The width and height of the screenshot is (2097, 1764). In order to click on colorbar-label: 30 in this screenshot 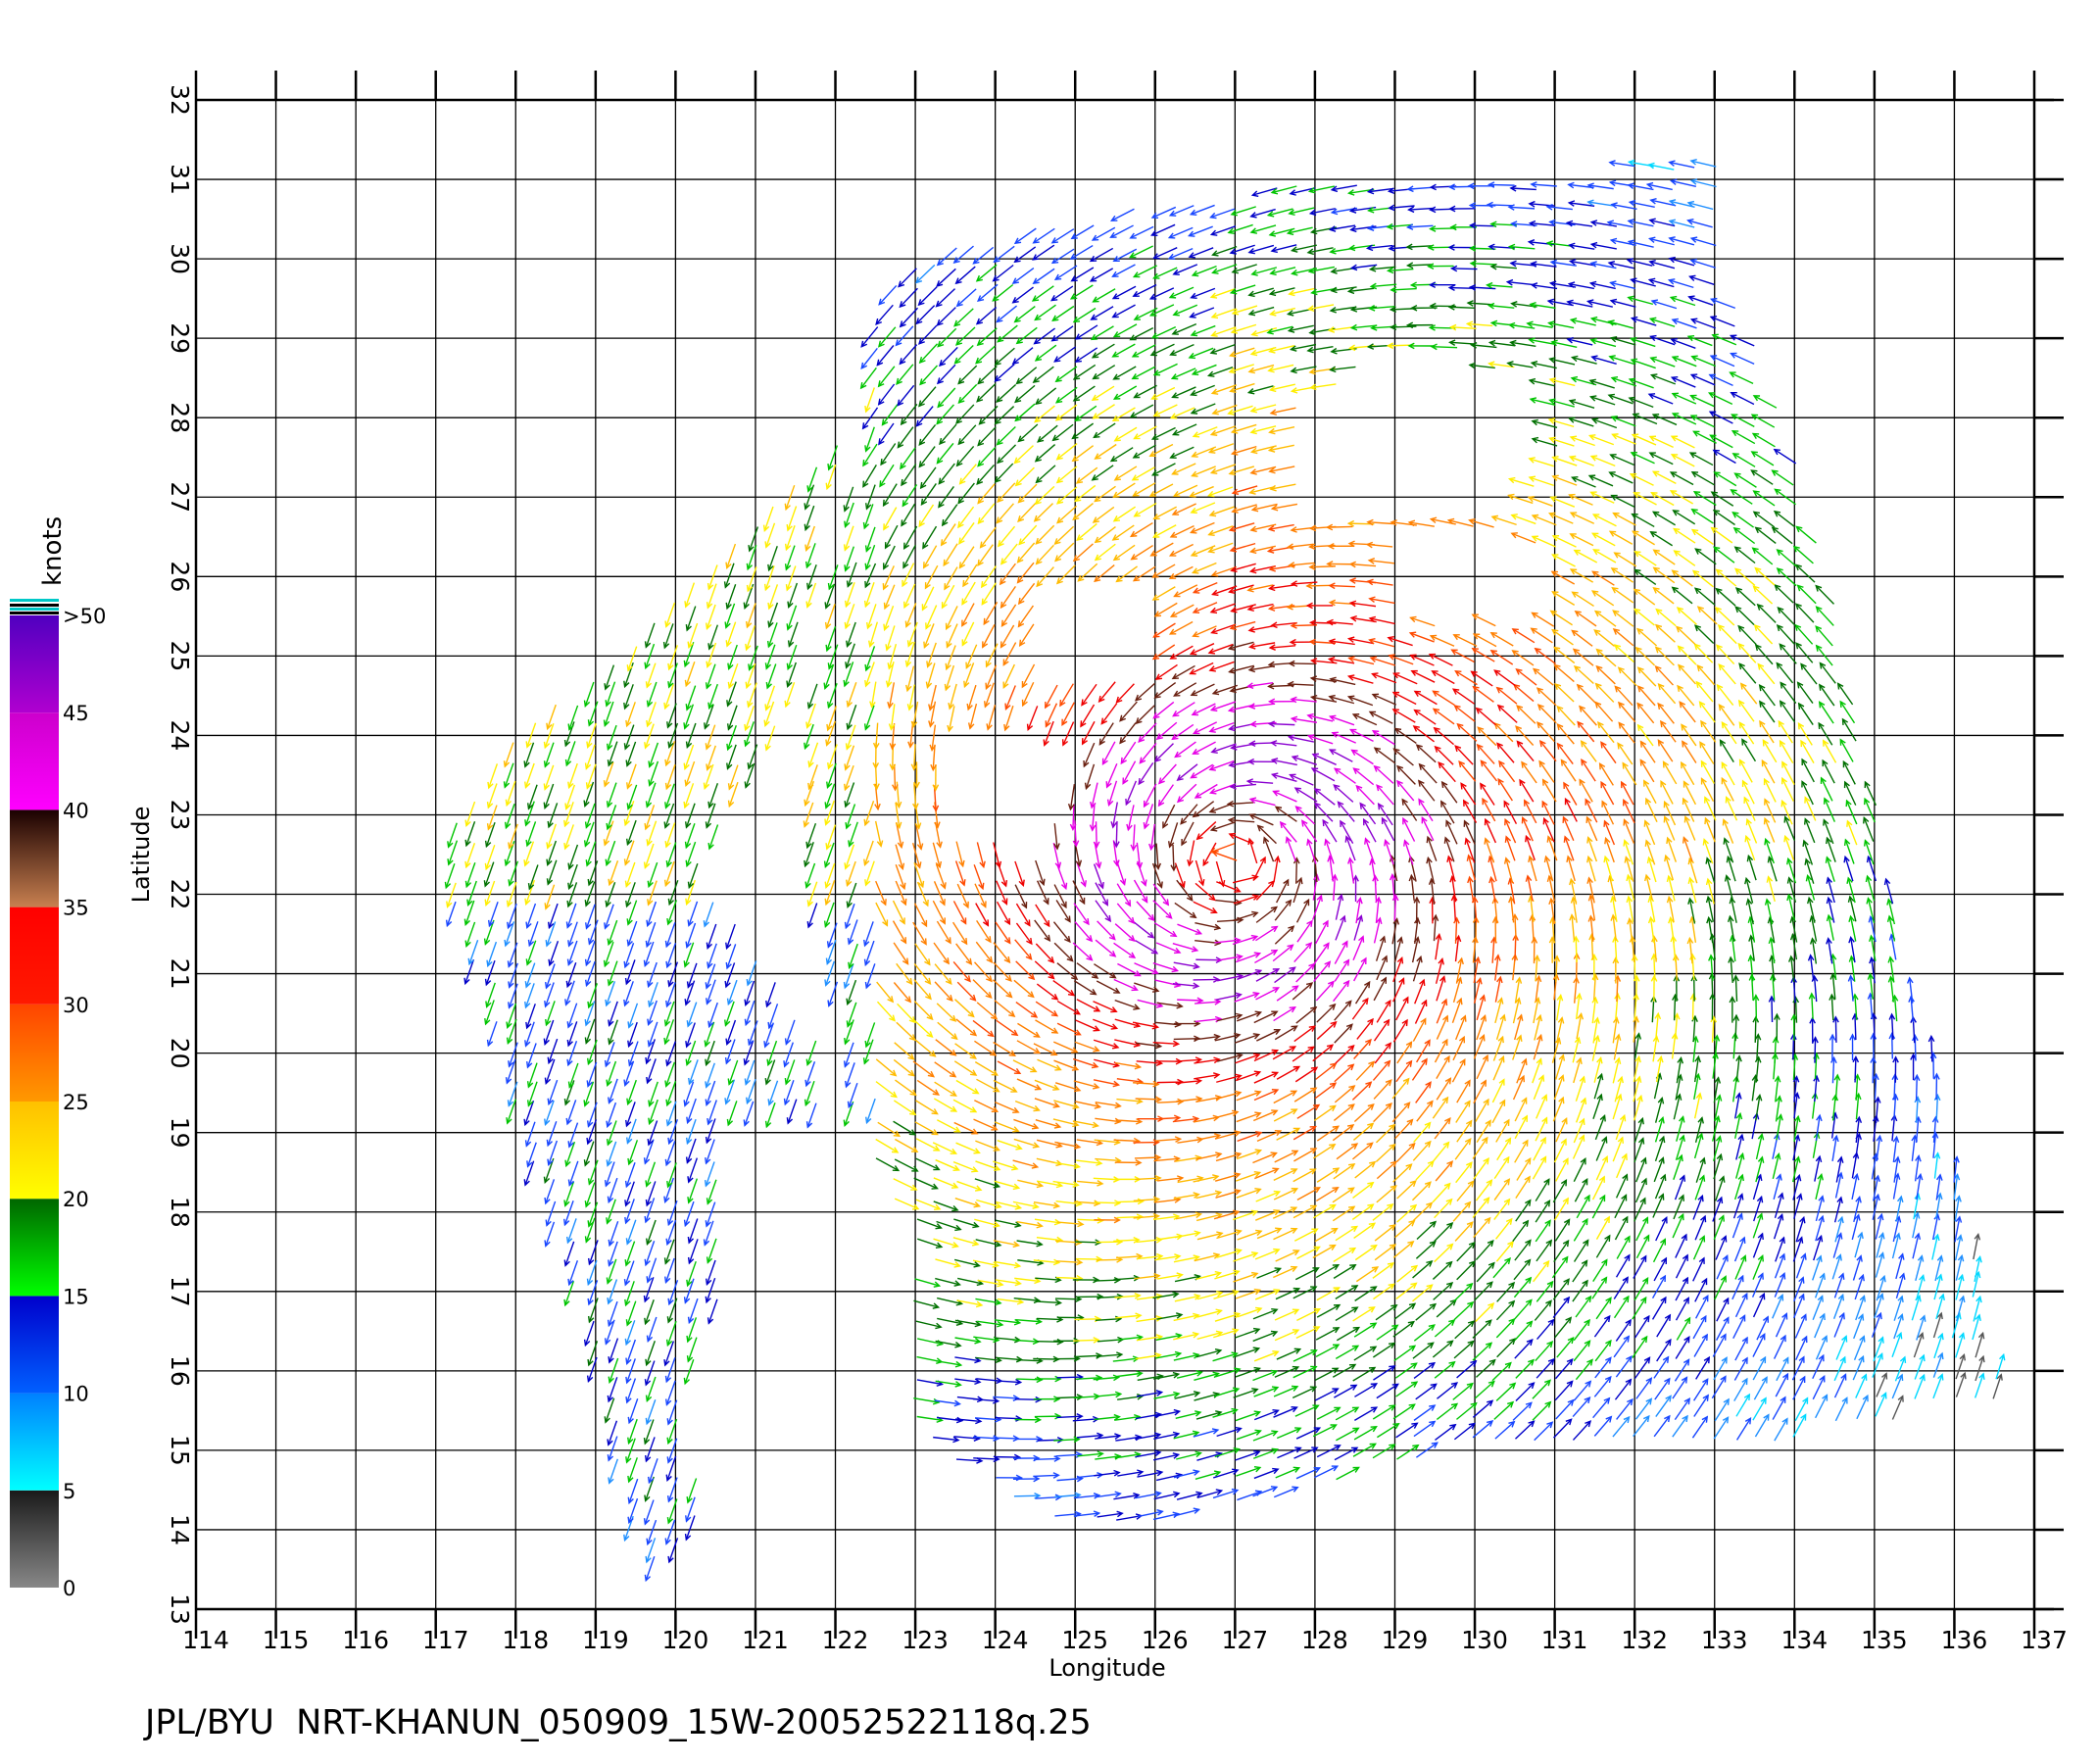, I will do `click(76, 1005)`.